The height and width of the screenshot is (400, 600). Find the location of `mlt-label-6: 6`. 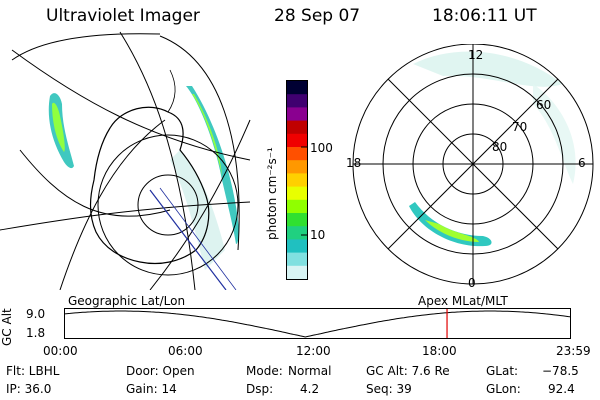

mlt-label-6: 6 is located at coordinates (582, 163).